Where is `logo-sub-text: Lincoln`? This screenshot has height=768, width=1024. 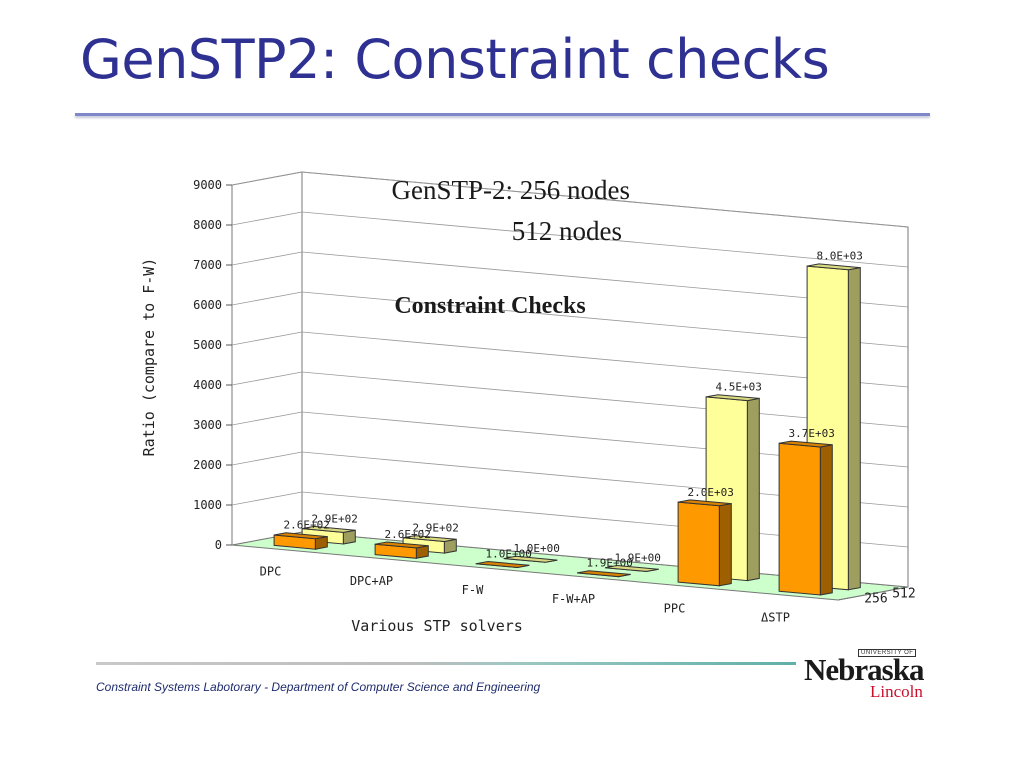 logo-sub-text: Lincoln is located at coordinates (896, 691).